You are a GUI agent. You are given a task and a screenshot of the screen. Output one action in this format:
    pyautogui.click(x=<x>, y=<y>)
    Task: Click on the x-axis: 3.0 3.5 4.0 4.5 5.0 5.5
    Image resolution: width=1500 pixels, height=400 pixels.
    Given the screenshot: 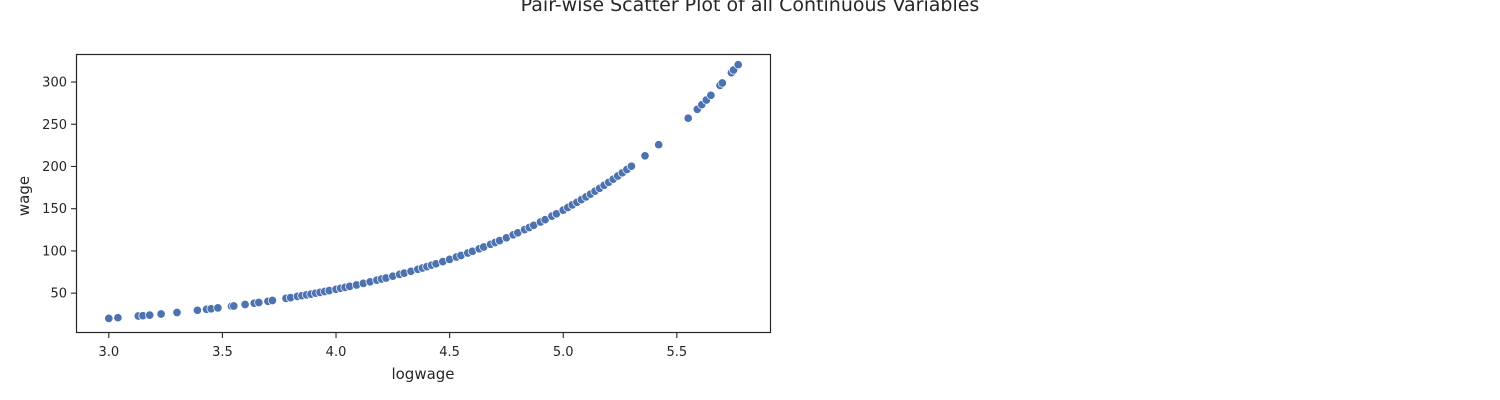 What is the action you would take?
    pyautogui.click(x=392, y=346)
    